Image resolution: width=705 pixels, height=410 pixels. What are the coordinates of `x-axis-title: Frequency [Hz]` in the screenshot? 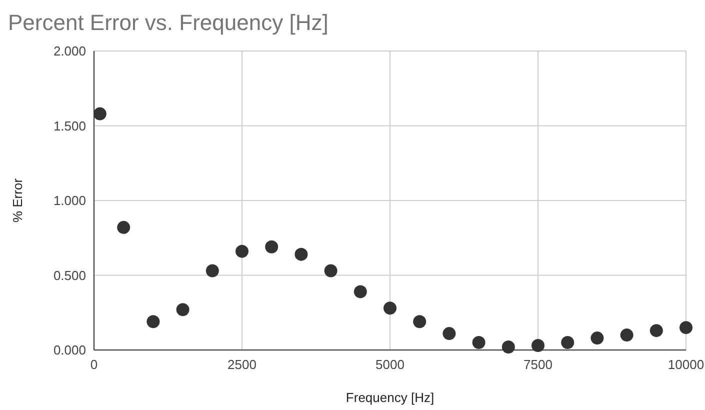 It's located at (390, 397).